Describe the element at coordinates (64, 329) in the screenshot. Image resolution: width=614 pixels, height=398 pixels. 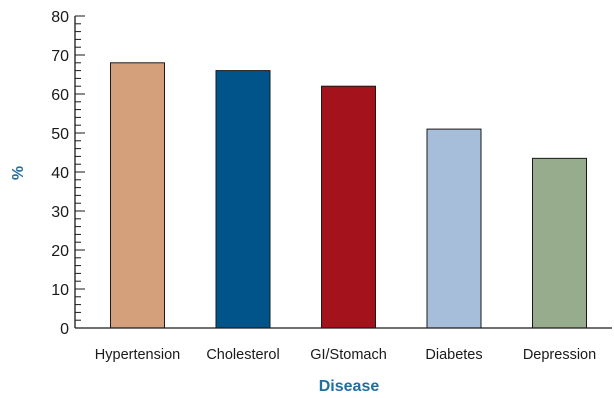
I see `y-tick-label: 0` at that location.